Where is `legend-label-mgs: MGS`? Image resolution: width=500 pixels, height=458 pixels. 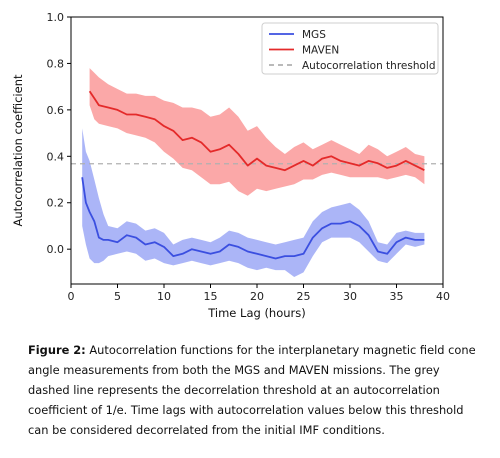 legend-label-mgs: MGS is located at coordinates (314, 35).